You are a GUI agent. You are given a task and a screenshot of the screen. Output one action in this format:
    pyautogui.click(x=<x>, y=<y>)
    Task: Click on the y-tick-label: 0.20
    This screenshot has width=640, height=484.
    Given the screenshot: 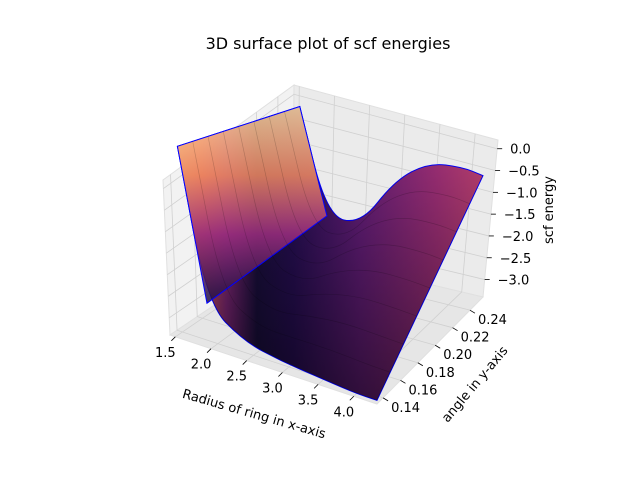 What is the action you would take?
    pyautogui.click(x=457, y=355)
    